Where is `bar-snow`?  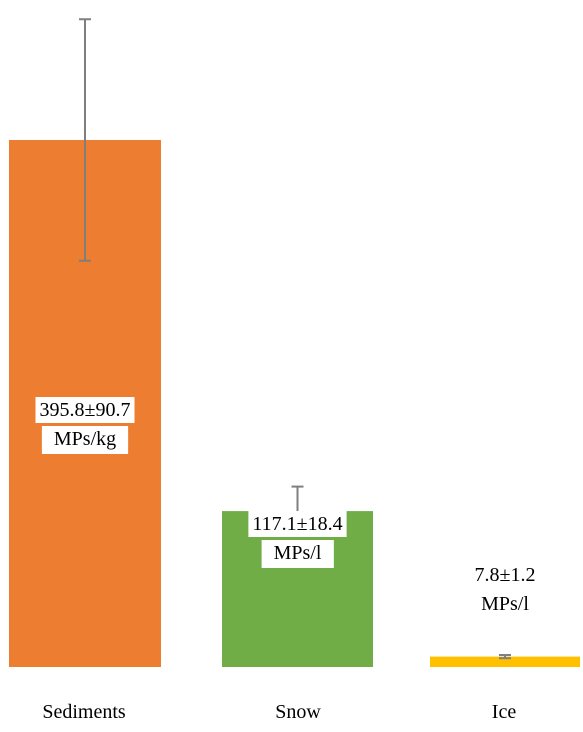 bar-snow is located at coordinates (297, 589).